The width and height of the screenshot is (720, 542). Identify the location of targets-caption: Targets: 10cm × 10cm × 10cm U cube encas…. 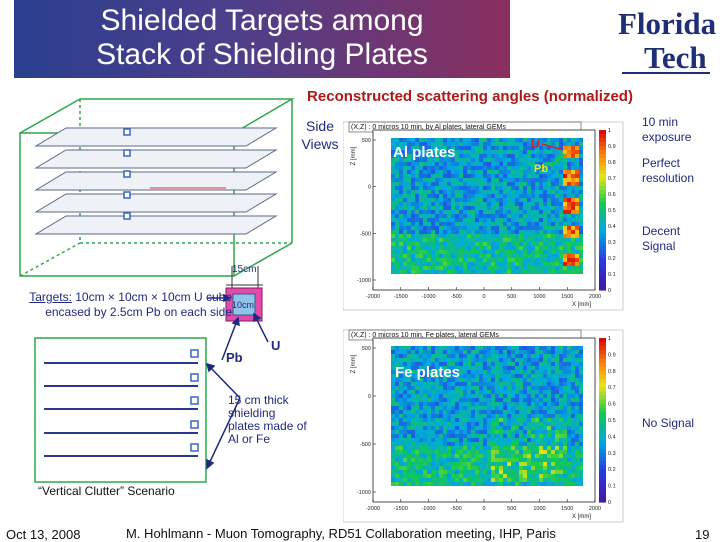
(117, 305).